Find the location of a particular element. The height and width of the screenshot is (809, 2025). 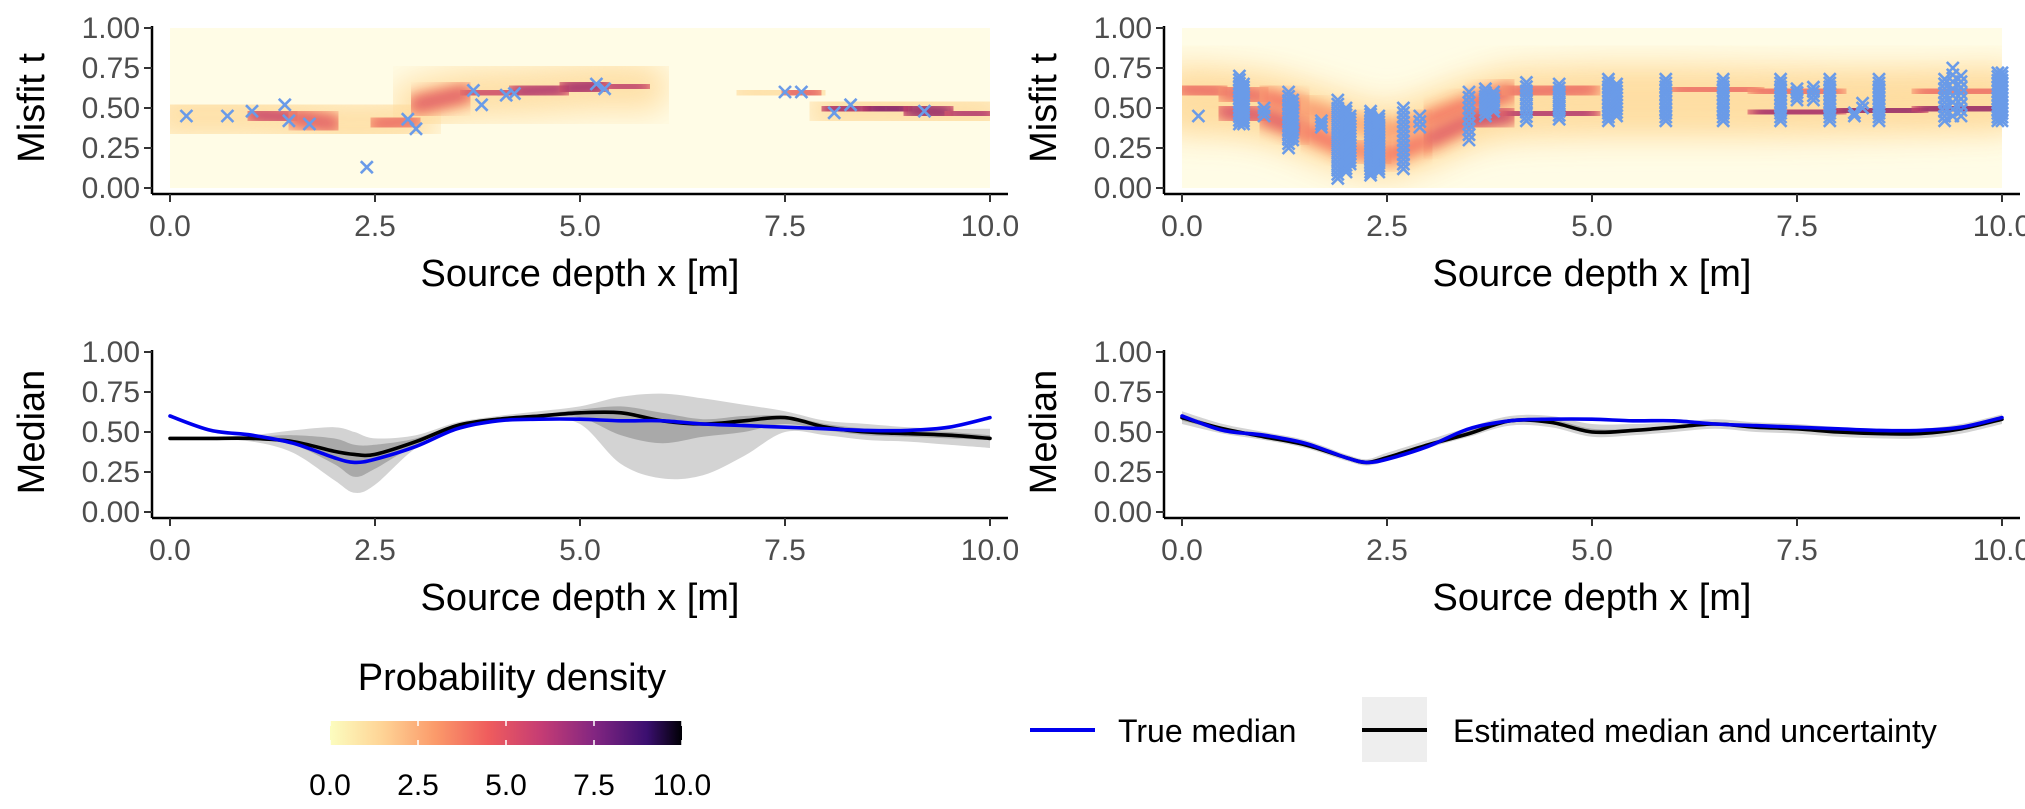

colorbar-tick-label: 10.0 is located at coordinates (682, 785).